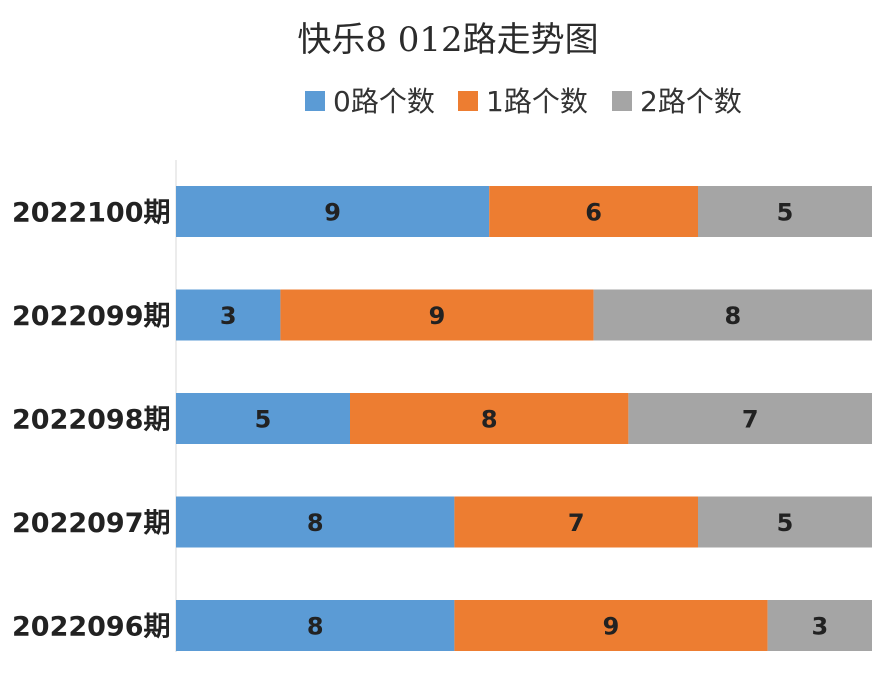 The width and height of the screenshot is (896, 678). I want to click on category-label-3: 2022097期, so click(91, 523).